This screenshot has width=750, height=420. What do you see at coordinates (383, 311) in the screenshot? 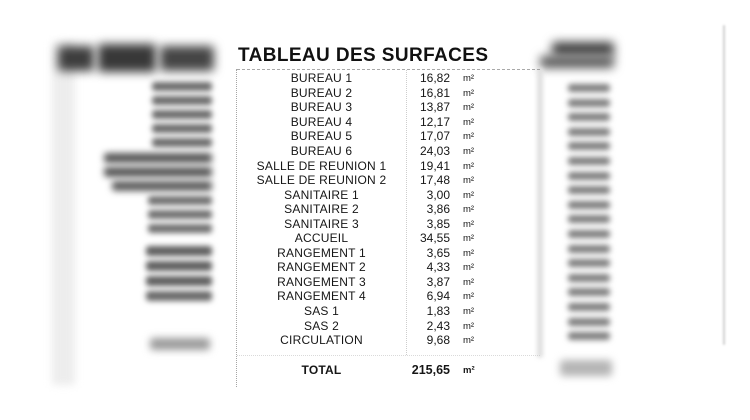
I see `table-row: SAS 1 1,83 m²` at bounding box center [383, 311].